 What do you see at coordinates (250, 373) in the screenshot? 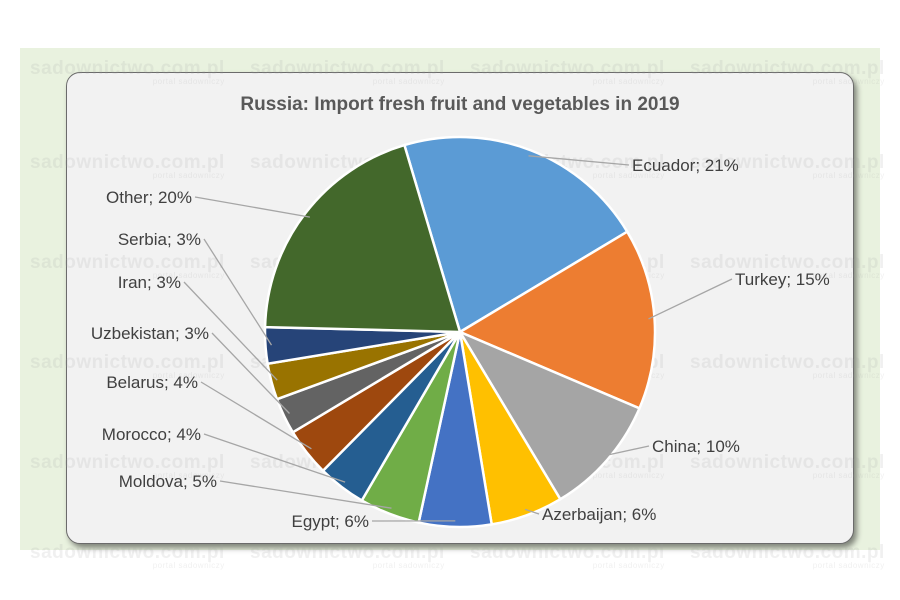
I see `leader-line-uzbekistan` at bounding box center [250, 373].